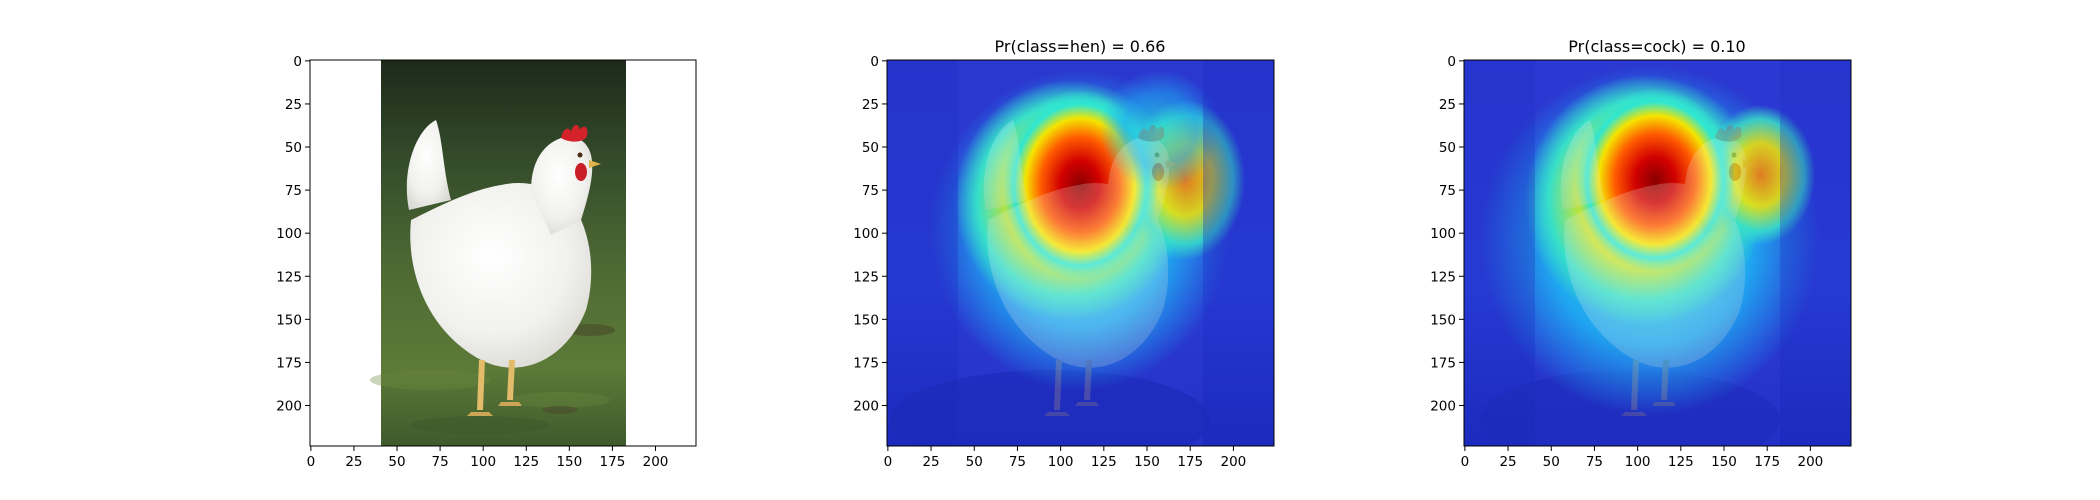  Describe the element at coordinates (1656, 46) in the screenshot. I see `panel-title: Pr(class=cock) = 0.10` at that location.